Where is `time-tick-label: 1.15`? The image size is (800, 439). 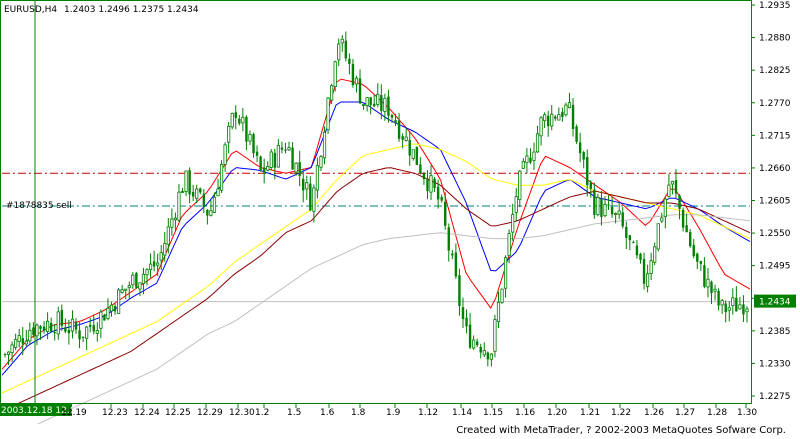
time-tick-label: 1.15 is located at coordinates (493, 413).